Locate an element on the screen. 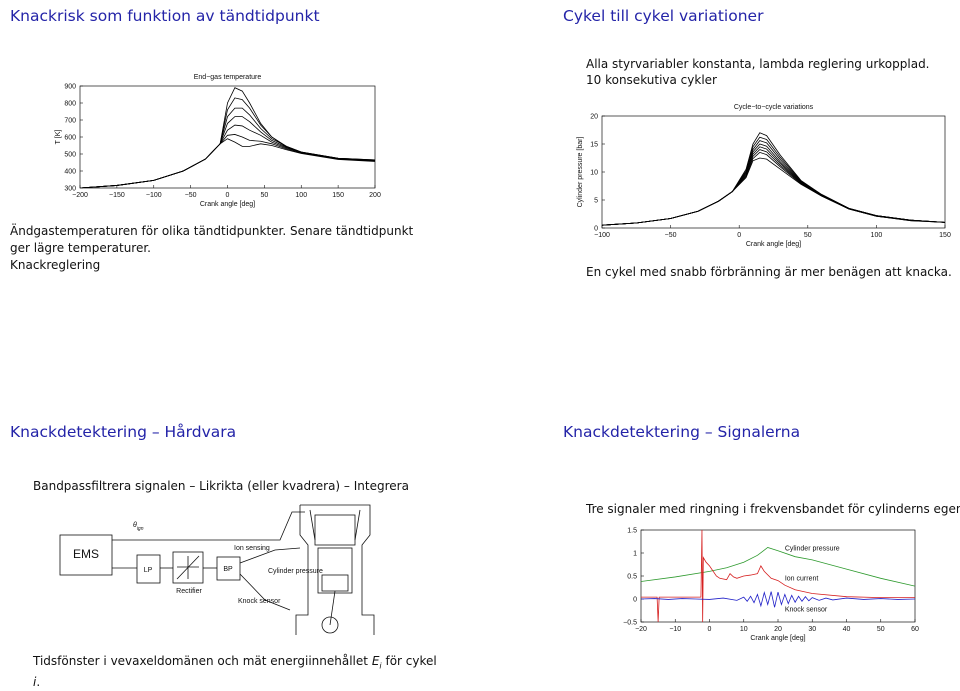  slide-title: Knackrisk som funktion av tändtidpunkt is located at coordinates (165, 16).